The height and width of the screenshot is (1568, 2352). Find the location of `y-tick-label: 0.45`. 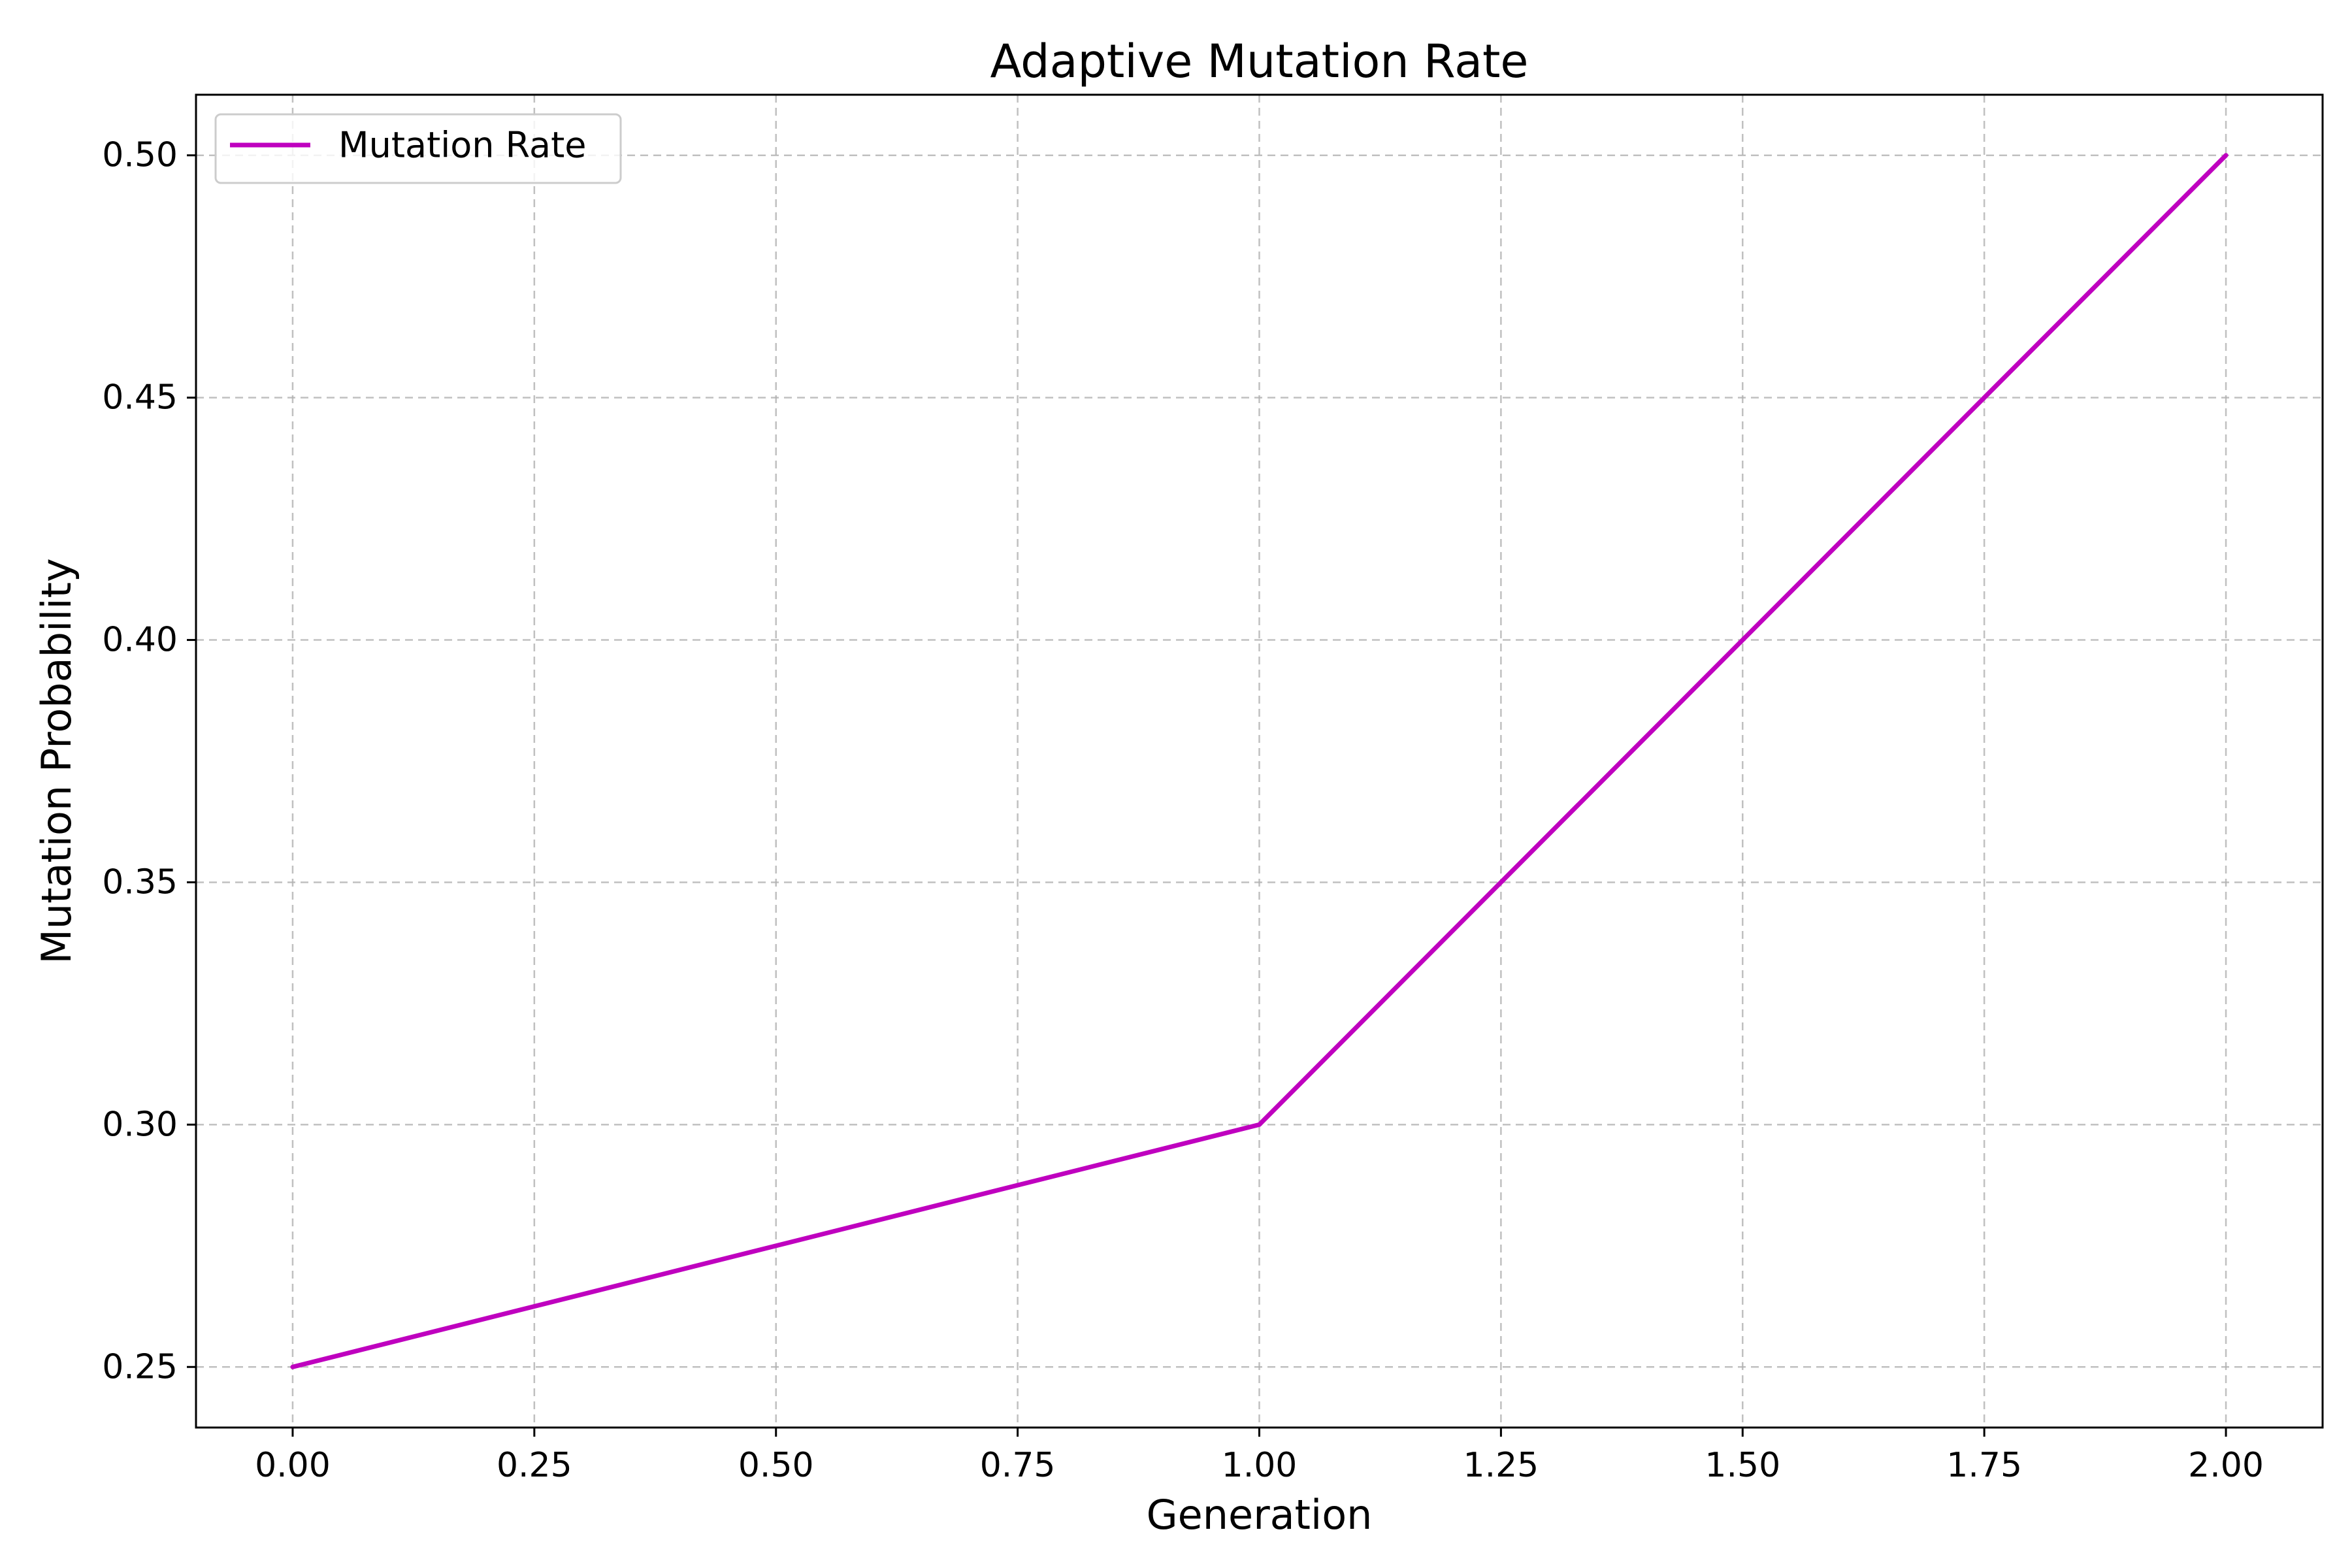

y-tick-label: 0.45 is located at coordinates (140, 397).